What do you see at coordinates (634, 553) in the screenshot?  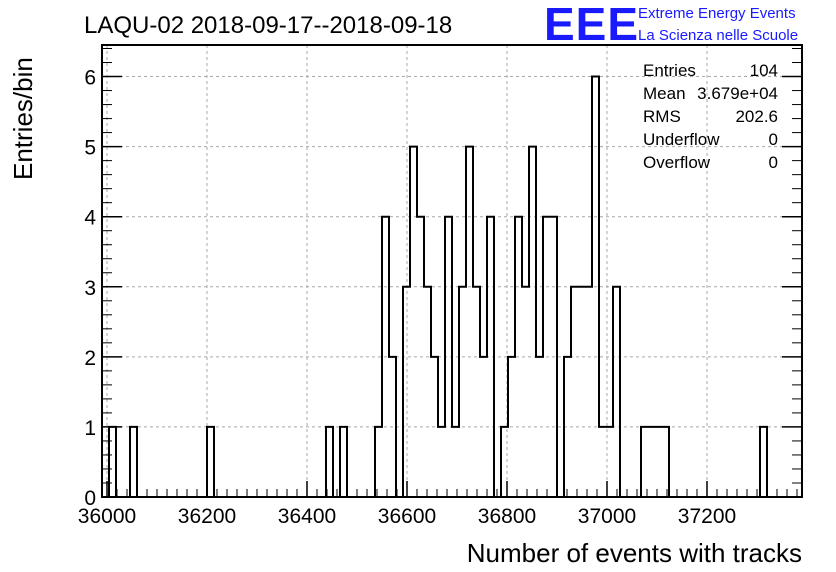 I see `x-axis-label: Number of events with tracks` at bounding box center [634, 553].